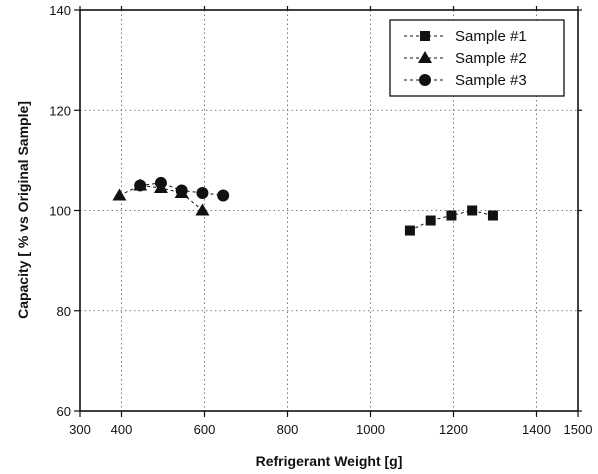 The image size is (598, 474). I want to click on x-tick-label: 1500, so click(578, 429).